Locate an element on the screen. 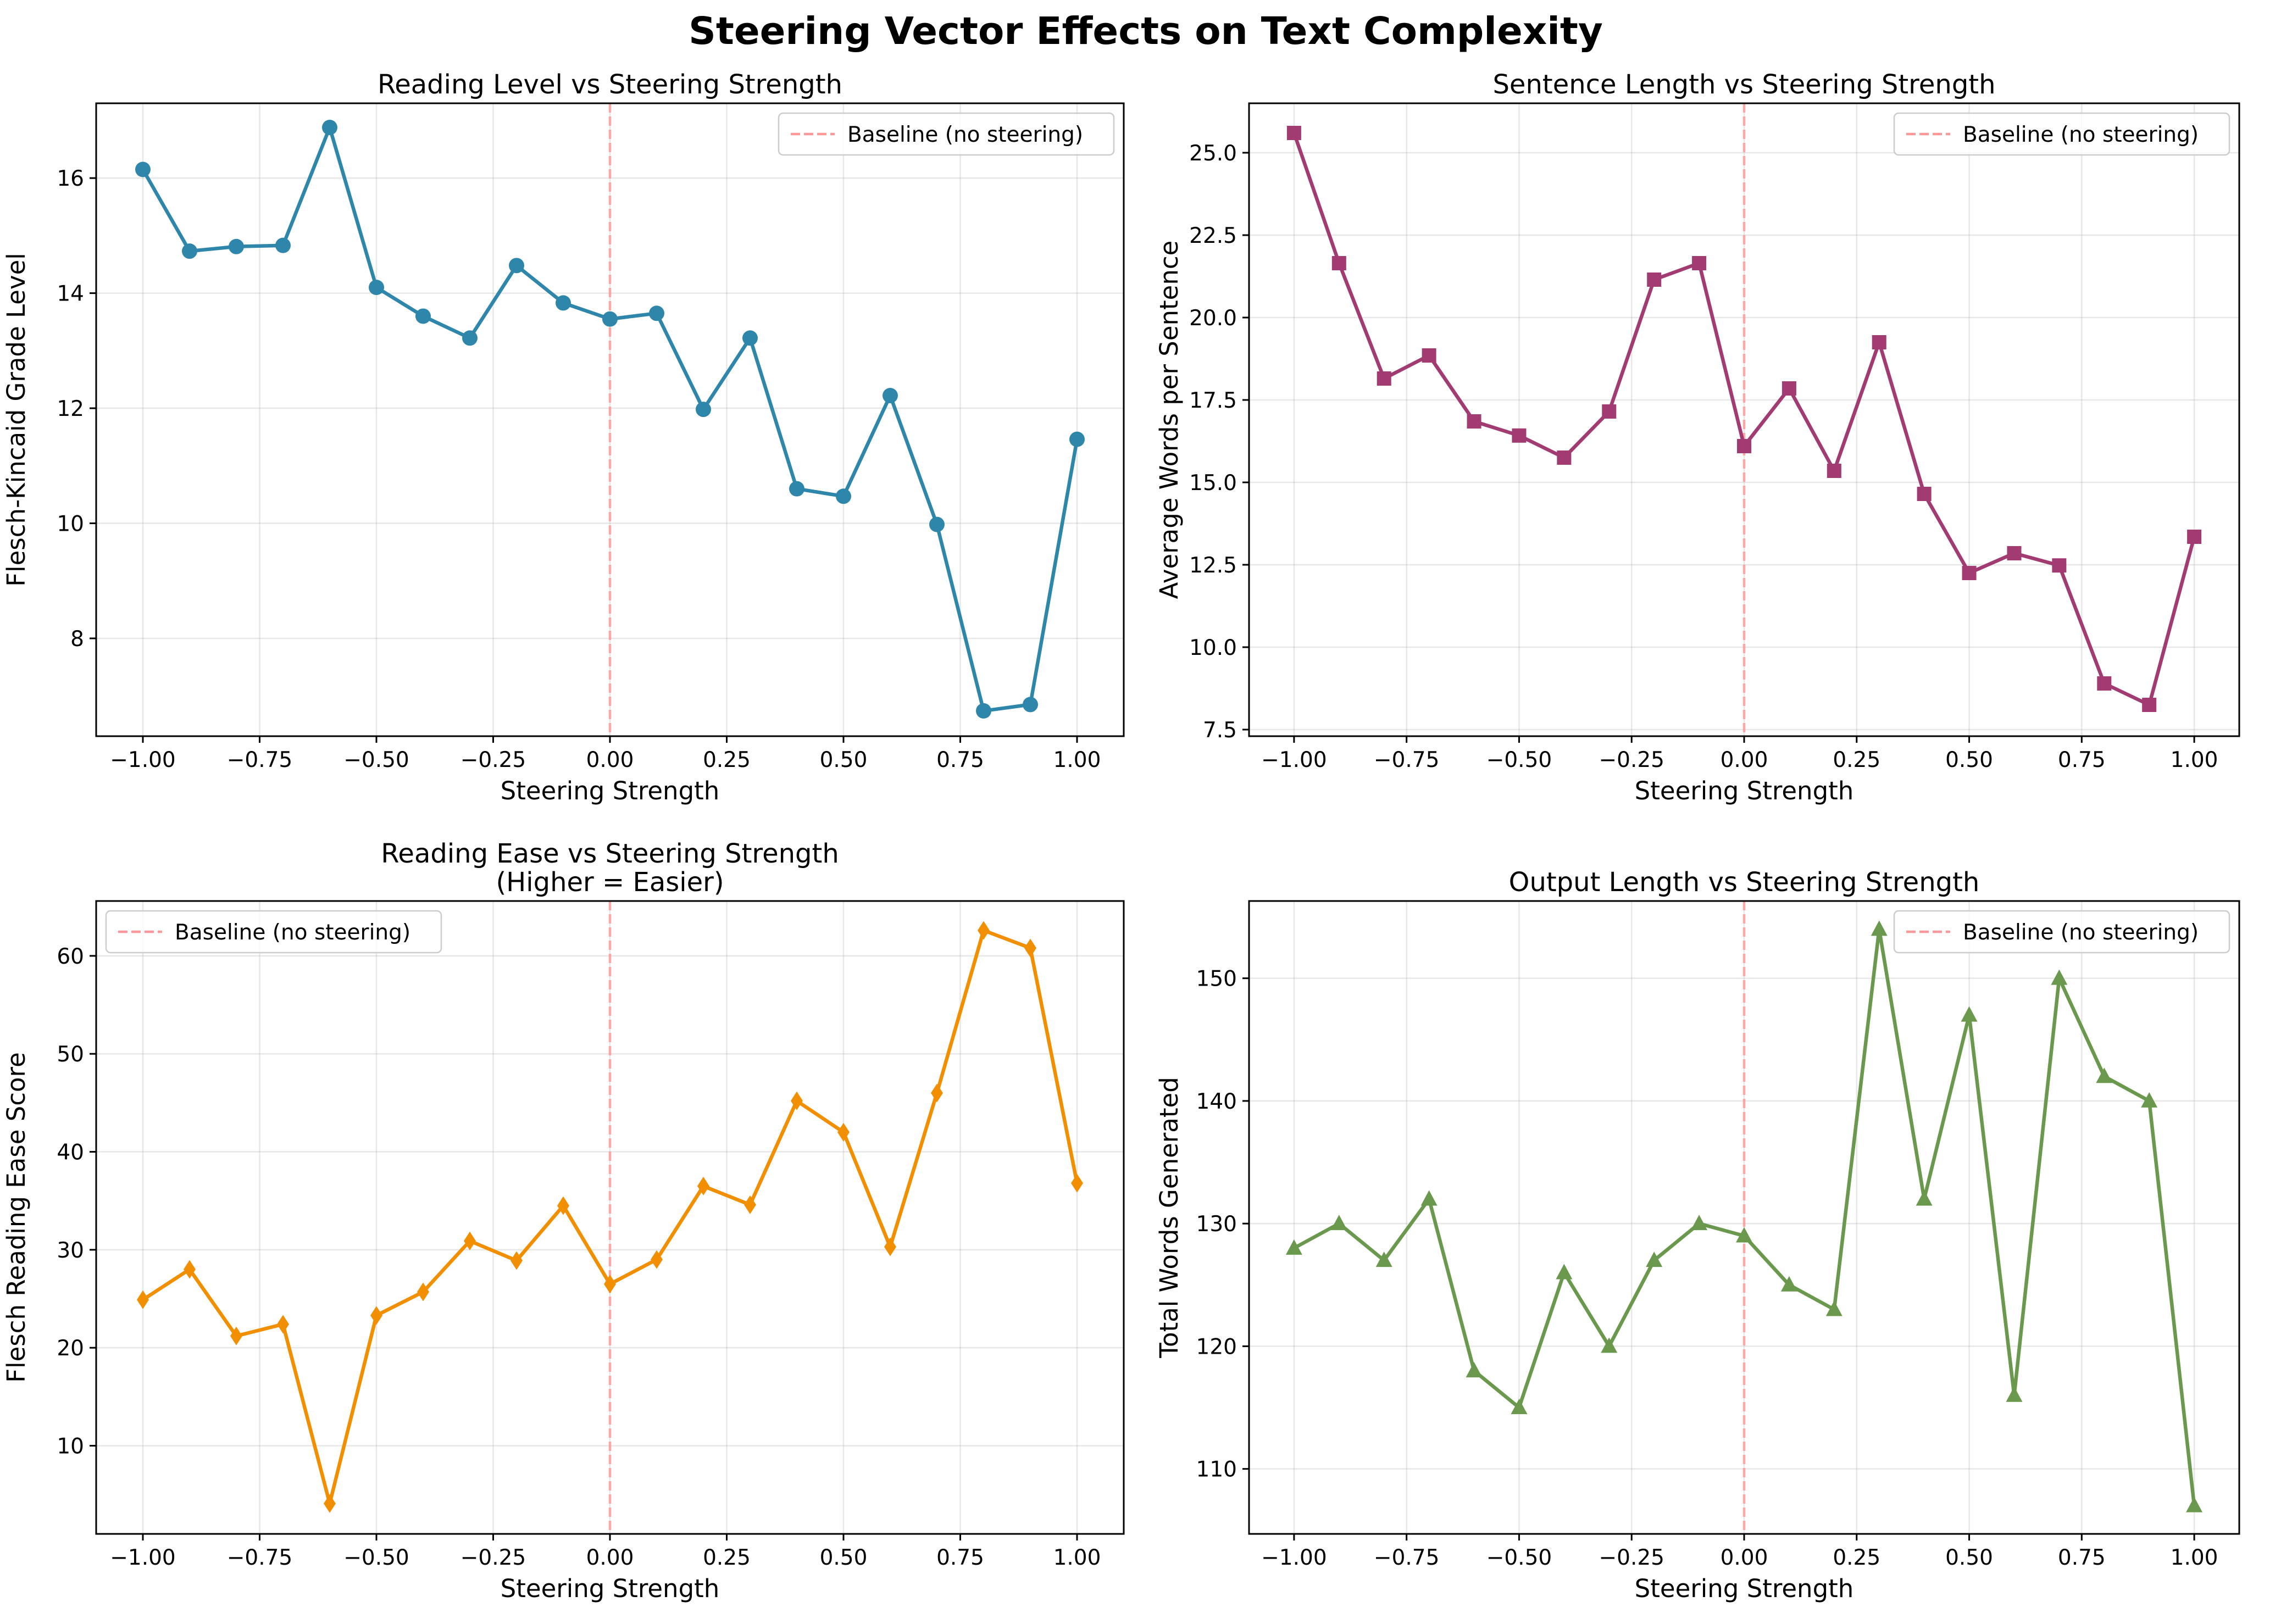 This screenshot has width=2292, height=1624. y-tick-label: 15.0 is located at coordinates (1213, 483).